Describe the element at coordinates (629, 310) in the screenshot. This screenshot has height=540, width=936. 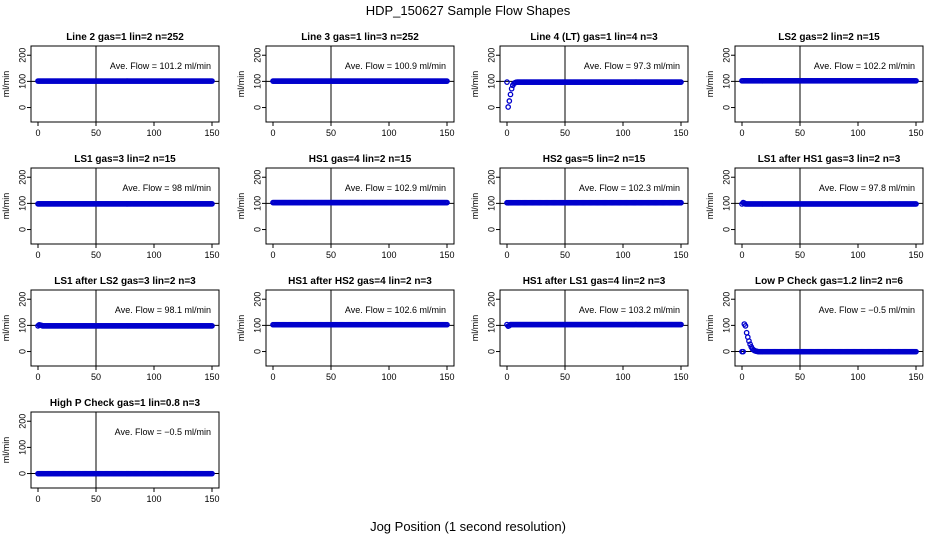
I see `average-flow-annotation: Ave. Flow = 103.2 ml/min` at that location.